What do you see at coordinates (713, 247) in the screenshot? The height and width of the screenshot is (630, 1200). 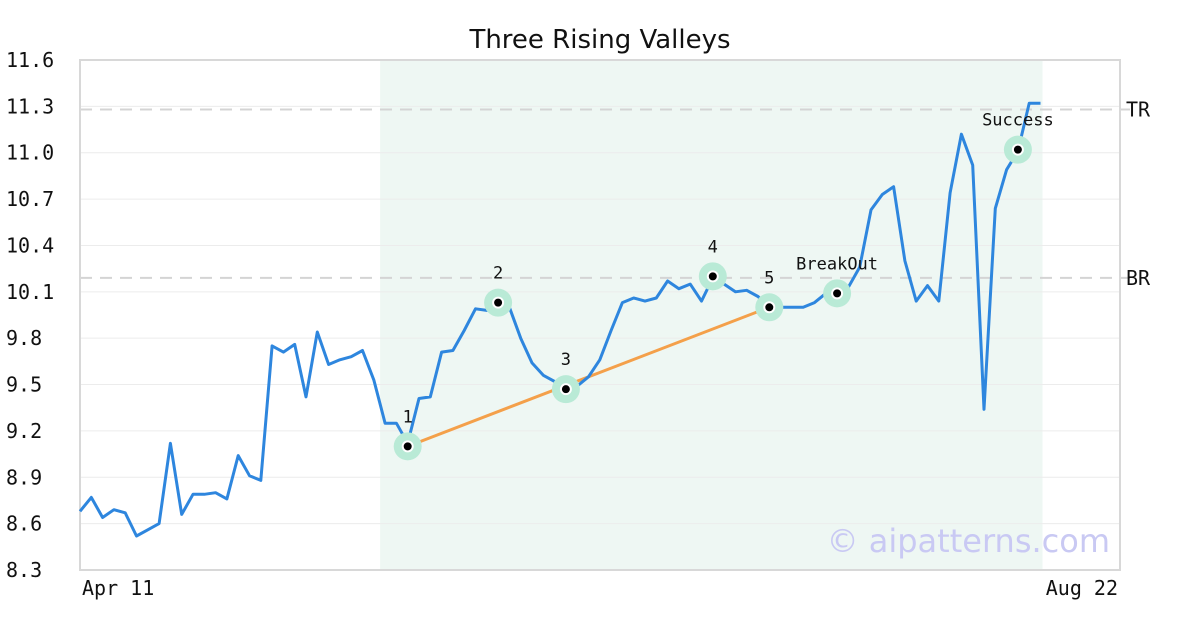 I see `point-label: 4` at bounding box center [713, 247].